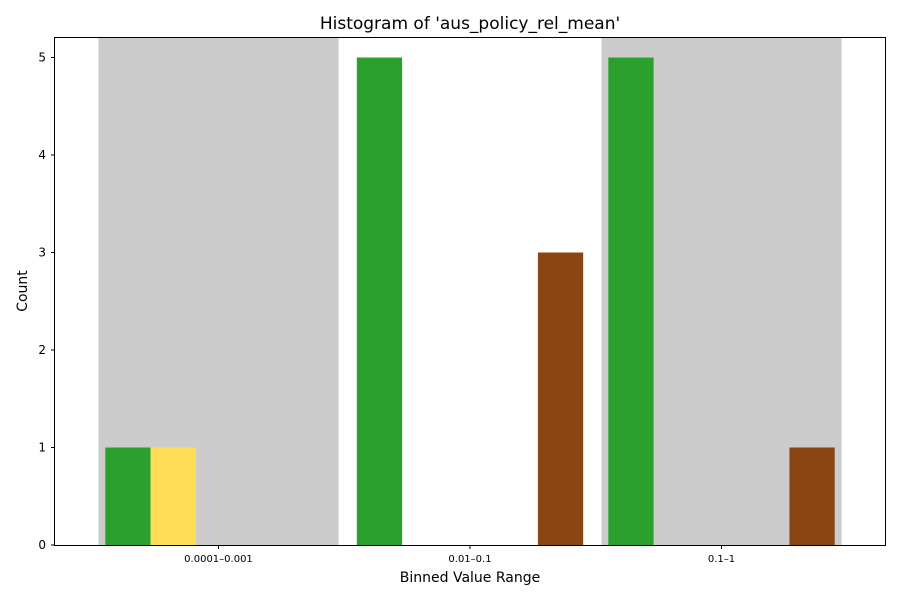 This screenshot has height=600, width=900. I want to click on y-tick-label: 1, so click(42, 448).